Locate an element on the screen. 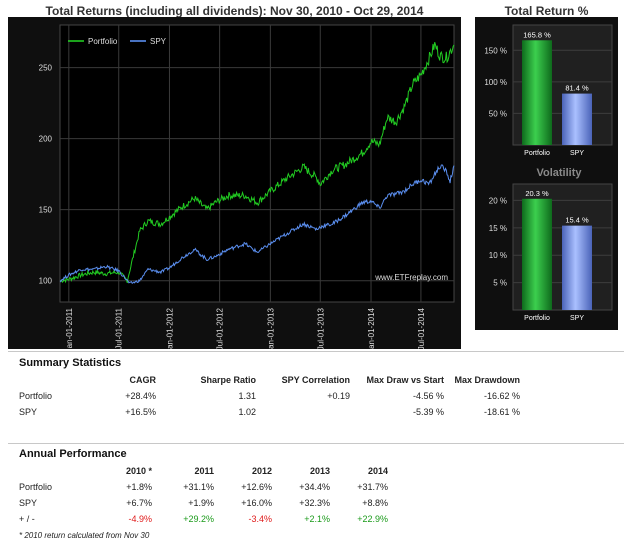 This screenshot has width=640, height=553. annual-header-row: 2010 * 2011 2012 2013 2014 is located at coordinates (203, 471).